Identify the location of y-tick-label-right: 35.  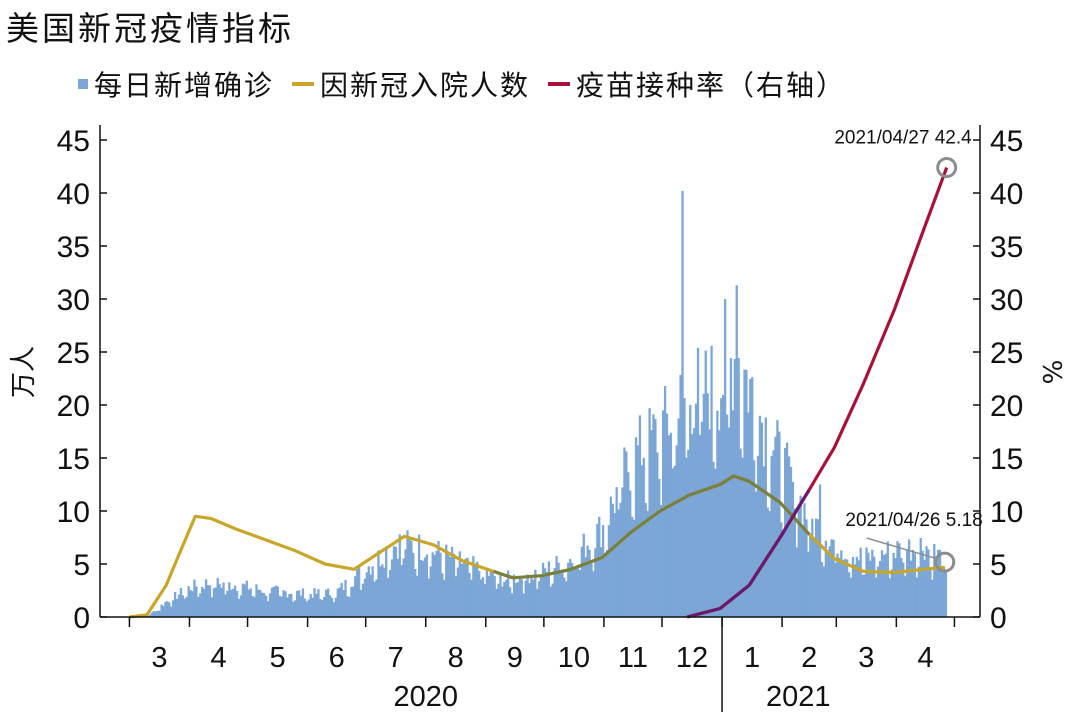
(1006, 247).